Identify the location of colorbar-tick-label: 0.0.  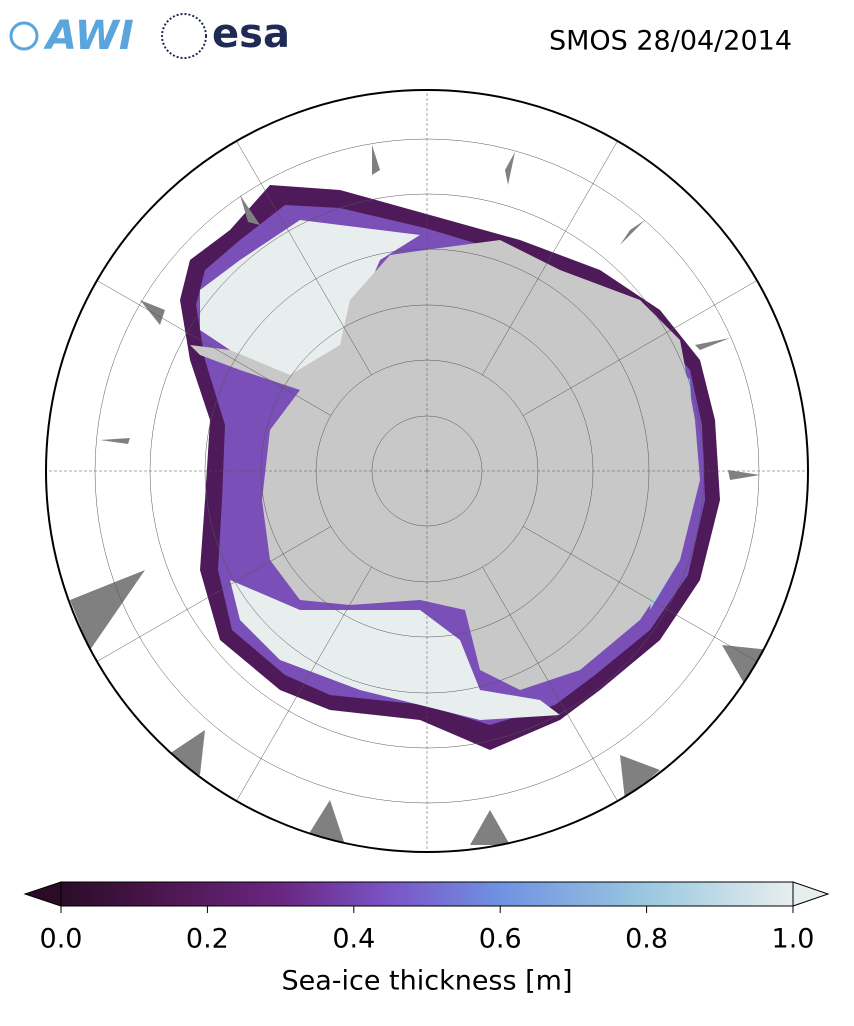
(61, 939).